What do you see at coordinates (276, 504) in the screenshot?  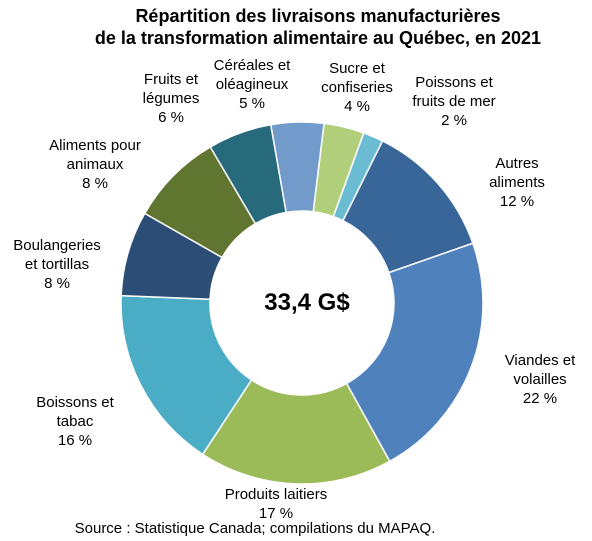 I see `label-produits-laitiers: Produits laitiers 17 %` at bounding box center [276, 504].